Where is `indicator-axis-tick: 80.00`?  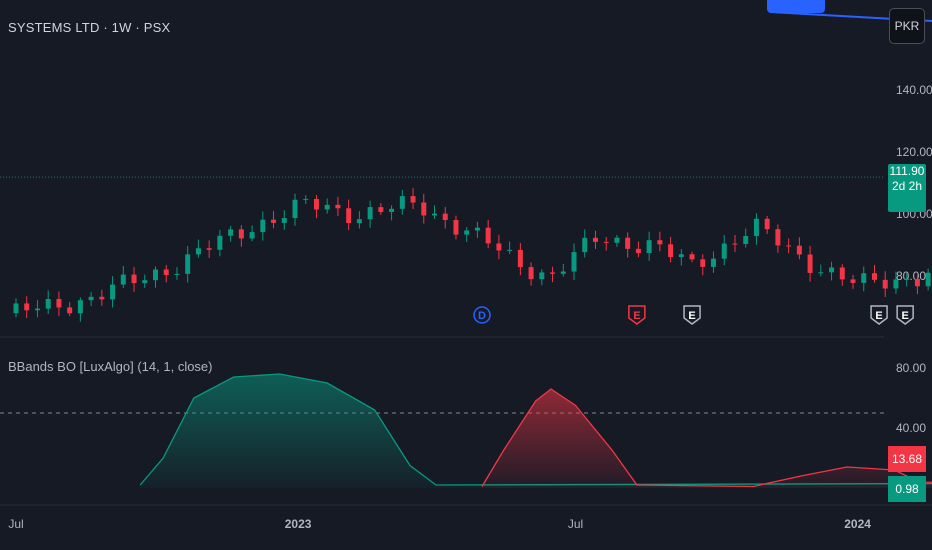
indicator-axis-tick: 80.00 is located at coordinates (911, 368).